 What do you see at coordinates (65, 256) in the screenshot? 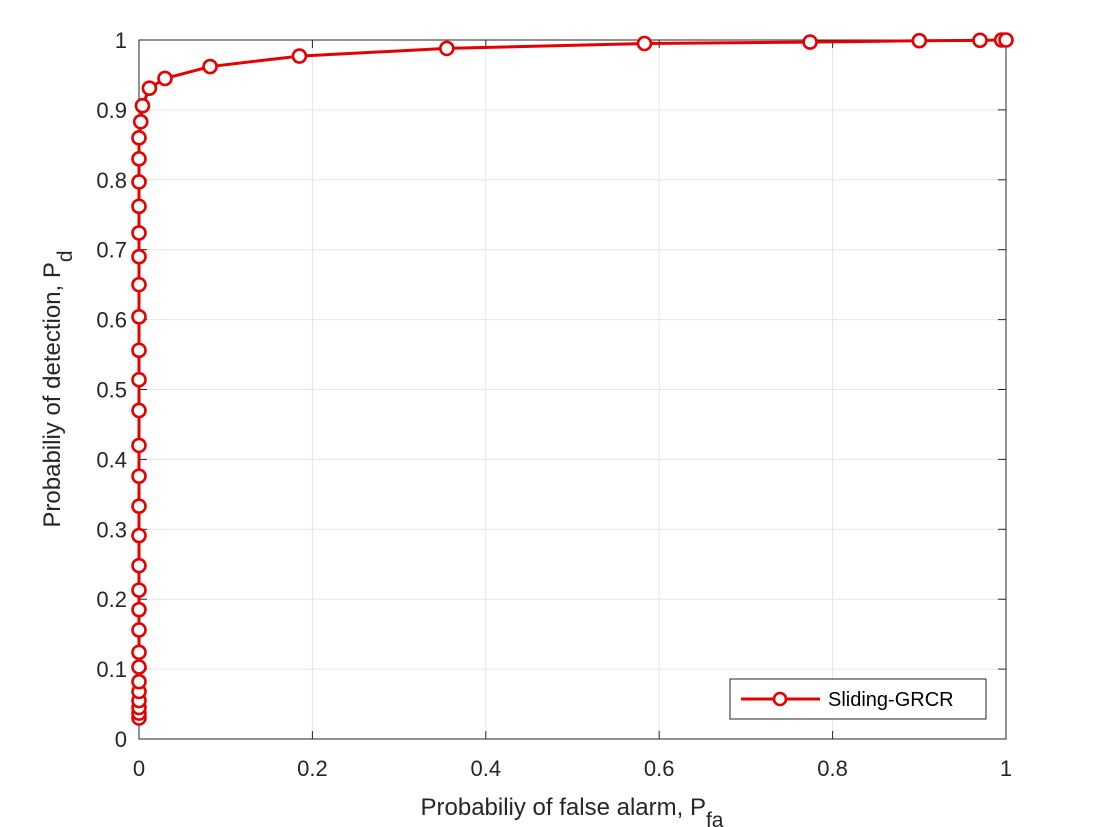
I see `y-axis-label-subscript: d` at bounding box center [65, 256].